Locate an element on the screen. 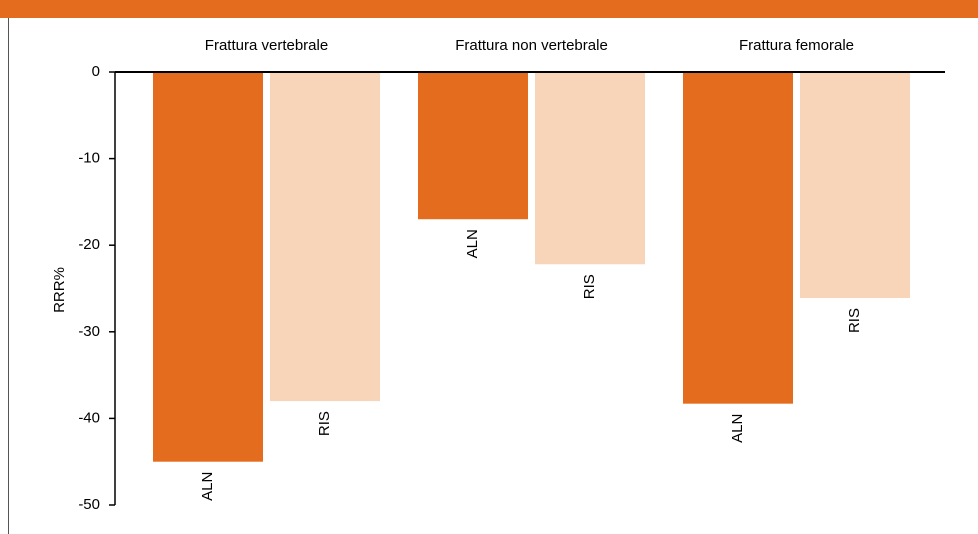 This screenshot has width=978, height=534. header-bar is located at coordinates (489, 9).